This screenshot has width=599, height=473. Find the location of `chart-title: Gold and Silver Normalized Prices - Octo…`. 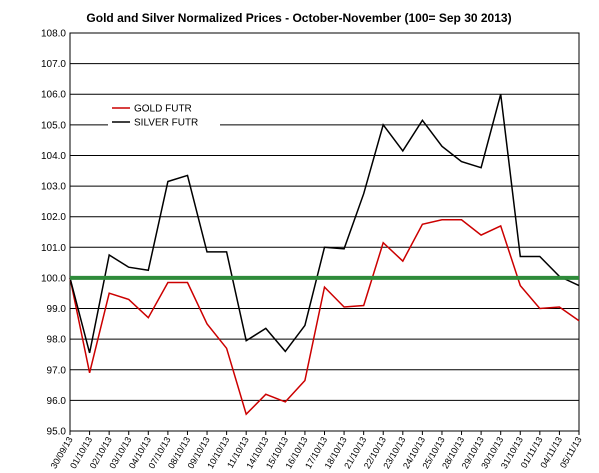

chart-title: Gold and Silver Normalized Prices - Octo… is located at coordinates (298, 18).